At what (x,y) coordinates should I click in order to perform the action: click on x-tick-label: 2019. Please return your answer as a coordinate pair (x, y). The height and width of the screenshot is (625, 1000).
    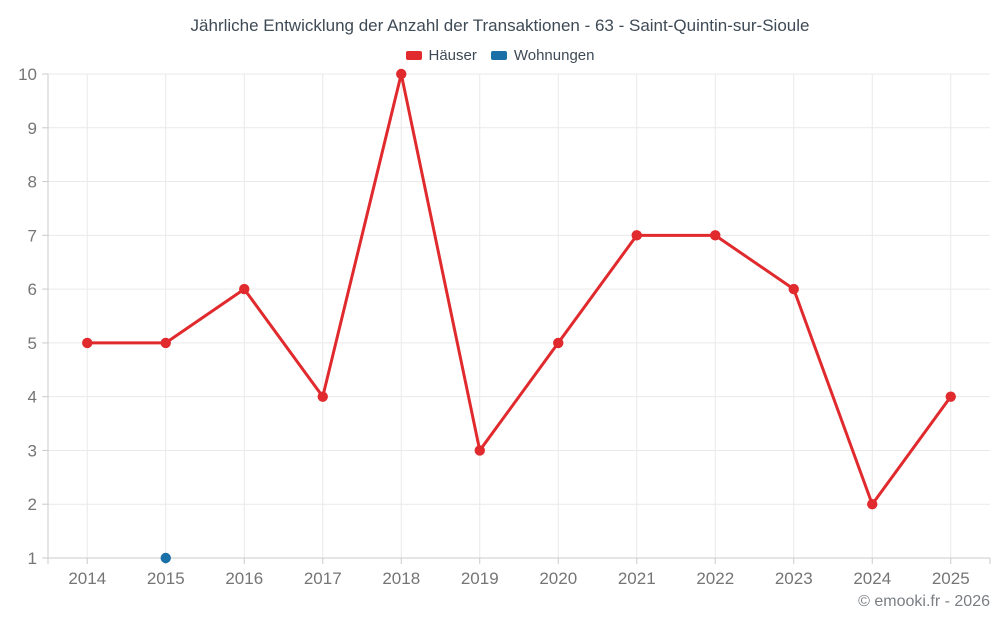
    Looking at the image, I should click on (480, 578).